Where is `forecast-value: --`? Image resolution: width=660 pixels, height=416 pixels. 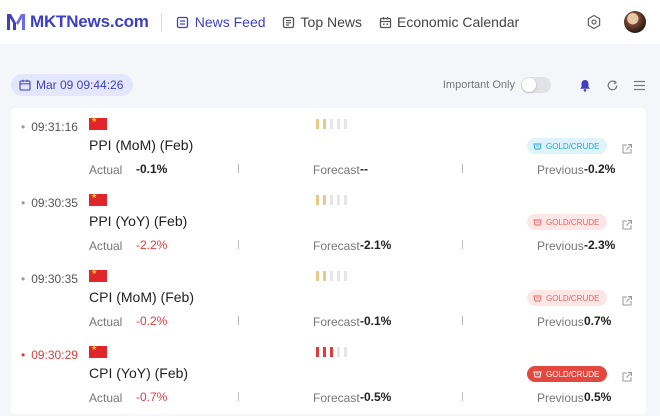 forecast-value: -- is located at coordinates (364, 169).